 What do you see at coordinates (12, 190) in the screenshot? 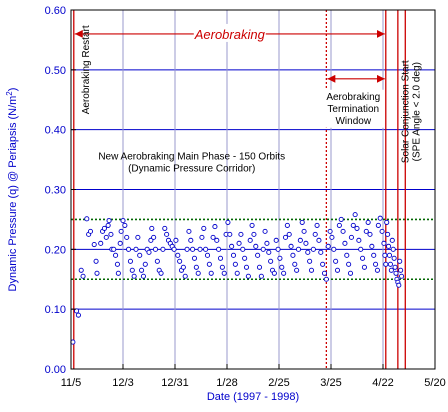
I see `y-axis-title: Dynamic Pressure (q) @ Periapsis (N/m2)` at bounding box center [12, 190].